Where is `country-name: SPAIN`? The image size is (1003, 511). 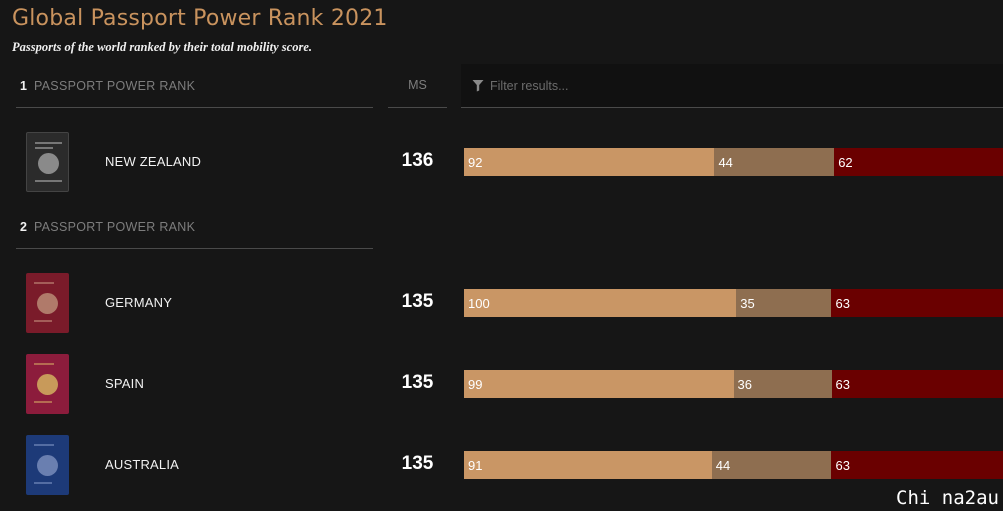 country-name: SPAIN is located at coordinates (125, 383).